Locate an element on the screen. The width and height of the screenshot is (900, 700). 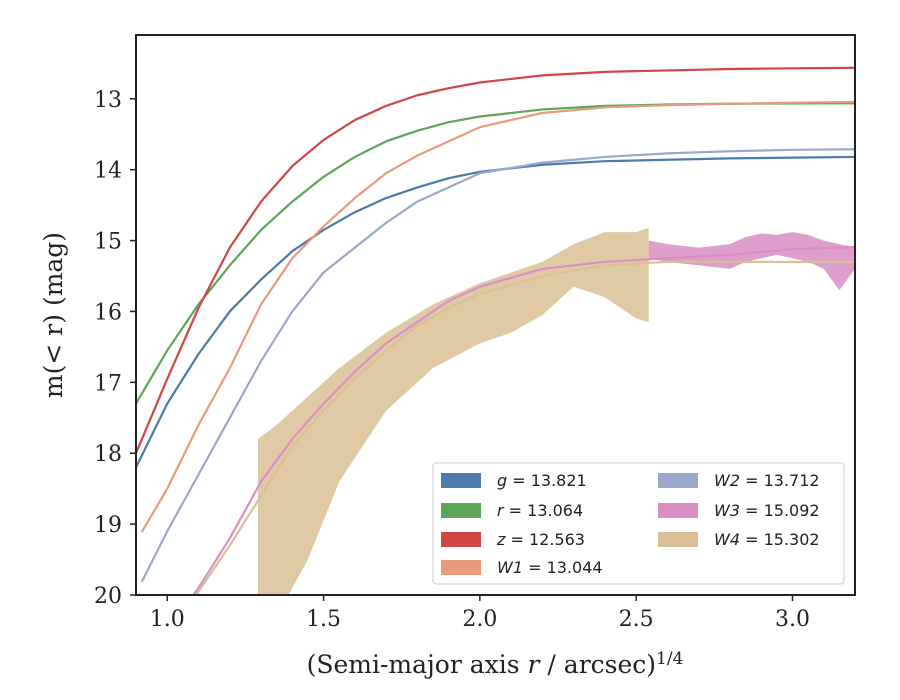
y-axis-ticks: 13 14 15 16 17 18 19 20 is located at coordinates (115, 348).